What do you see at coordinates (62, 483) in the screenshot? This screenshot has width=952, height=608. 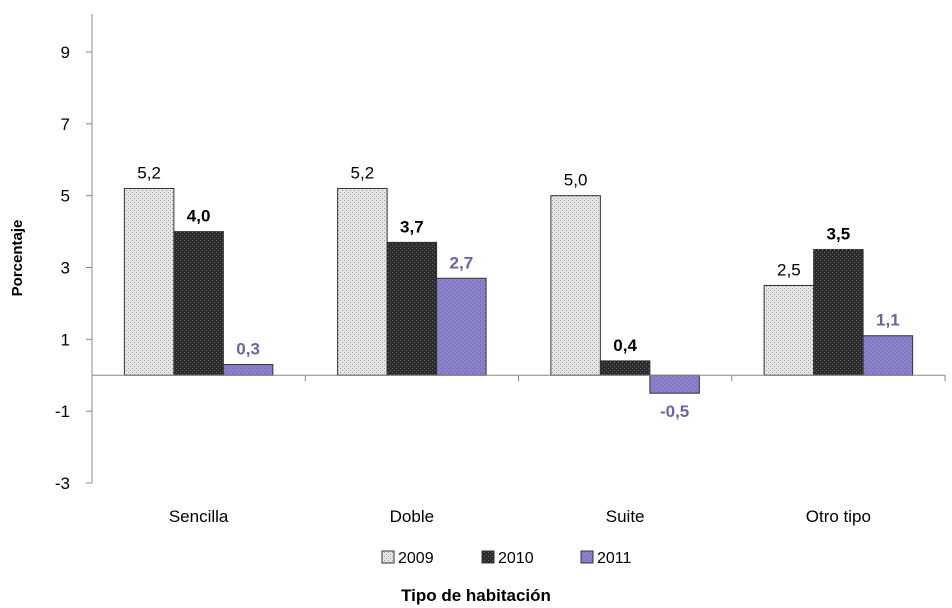 I see `y-tick-label: -3` at bounding box center [62, 483].